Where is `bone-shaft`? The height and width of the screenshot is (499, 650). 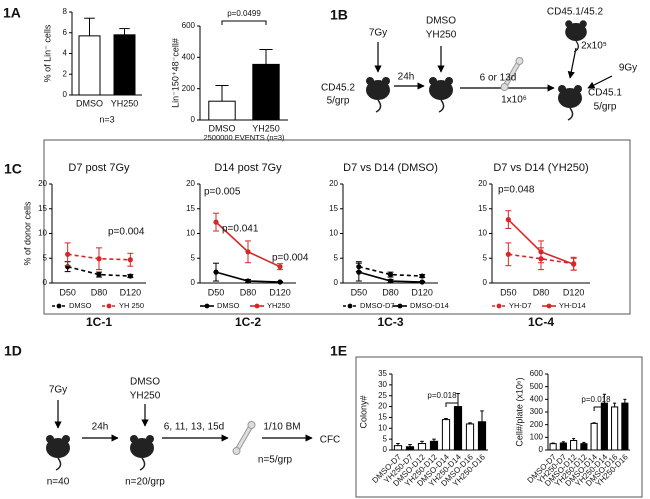
bone-shaft is located at coordinates (244, 438).